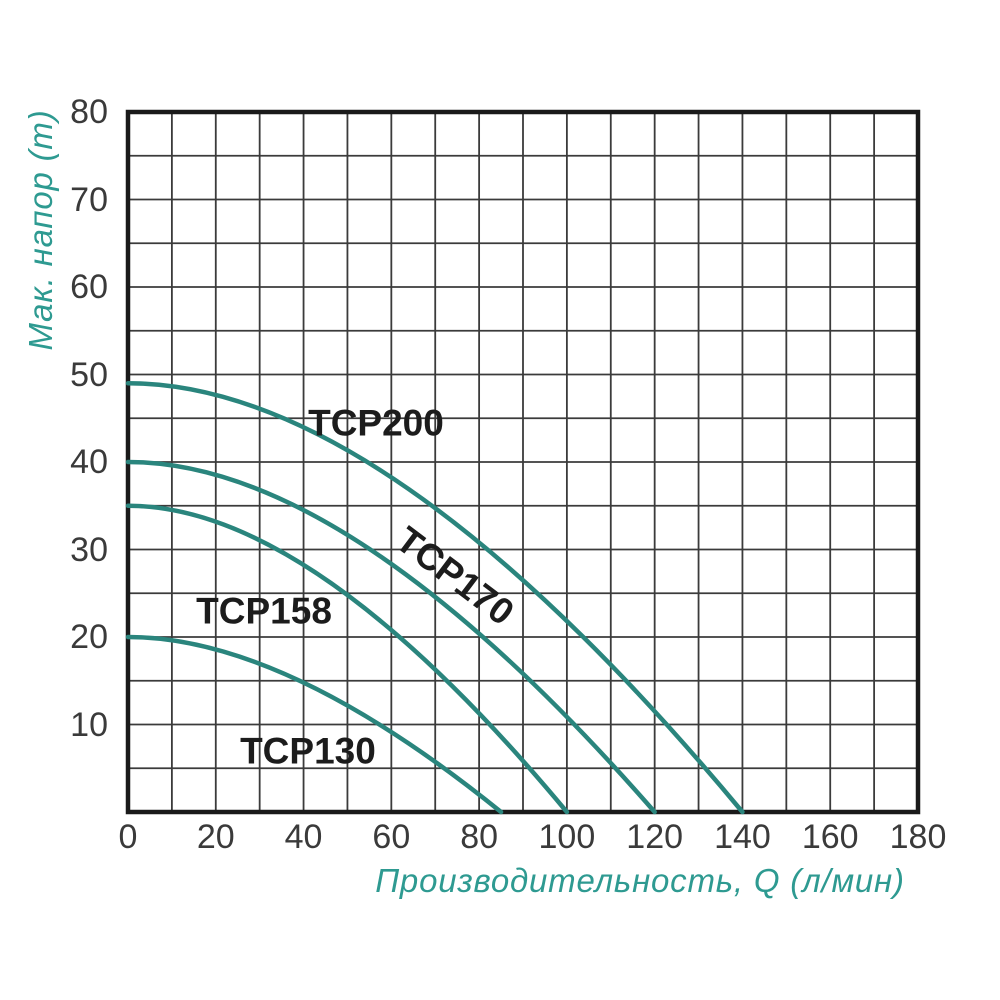 This screenshot has width=1000, height=1000. I want to click on y-tick-label: 40, so click(89, 462).